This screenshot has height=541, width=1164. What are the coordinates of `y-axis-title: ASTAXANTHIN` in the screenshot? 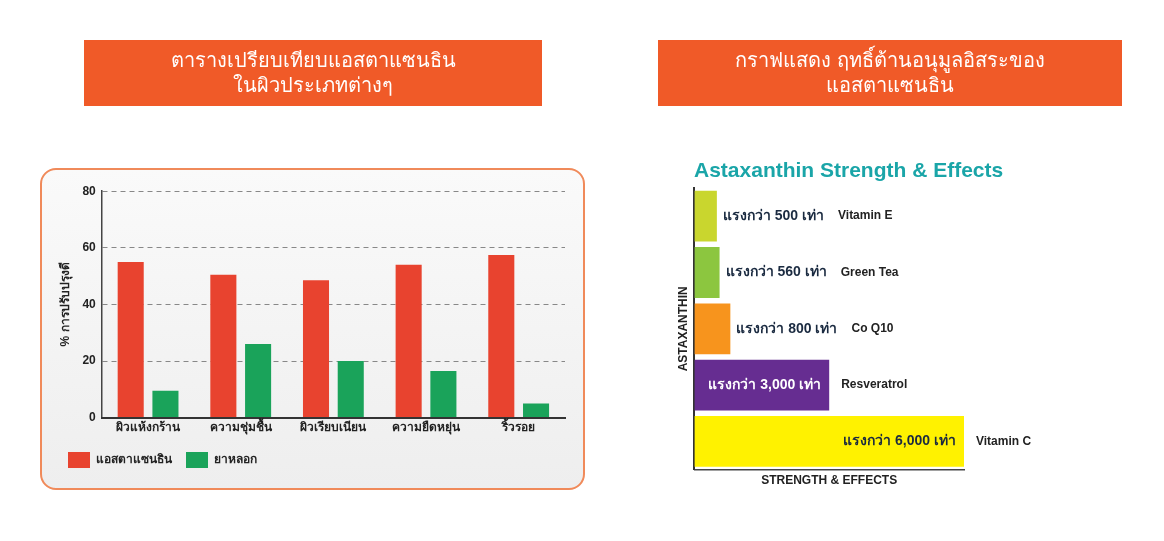 It's located at (682, 329).